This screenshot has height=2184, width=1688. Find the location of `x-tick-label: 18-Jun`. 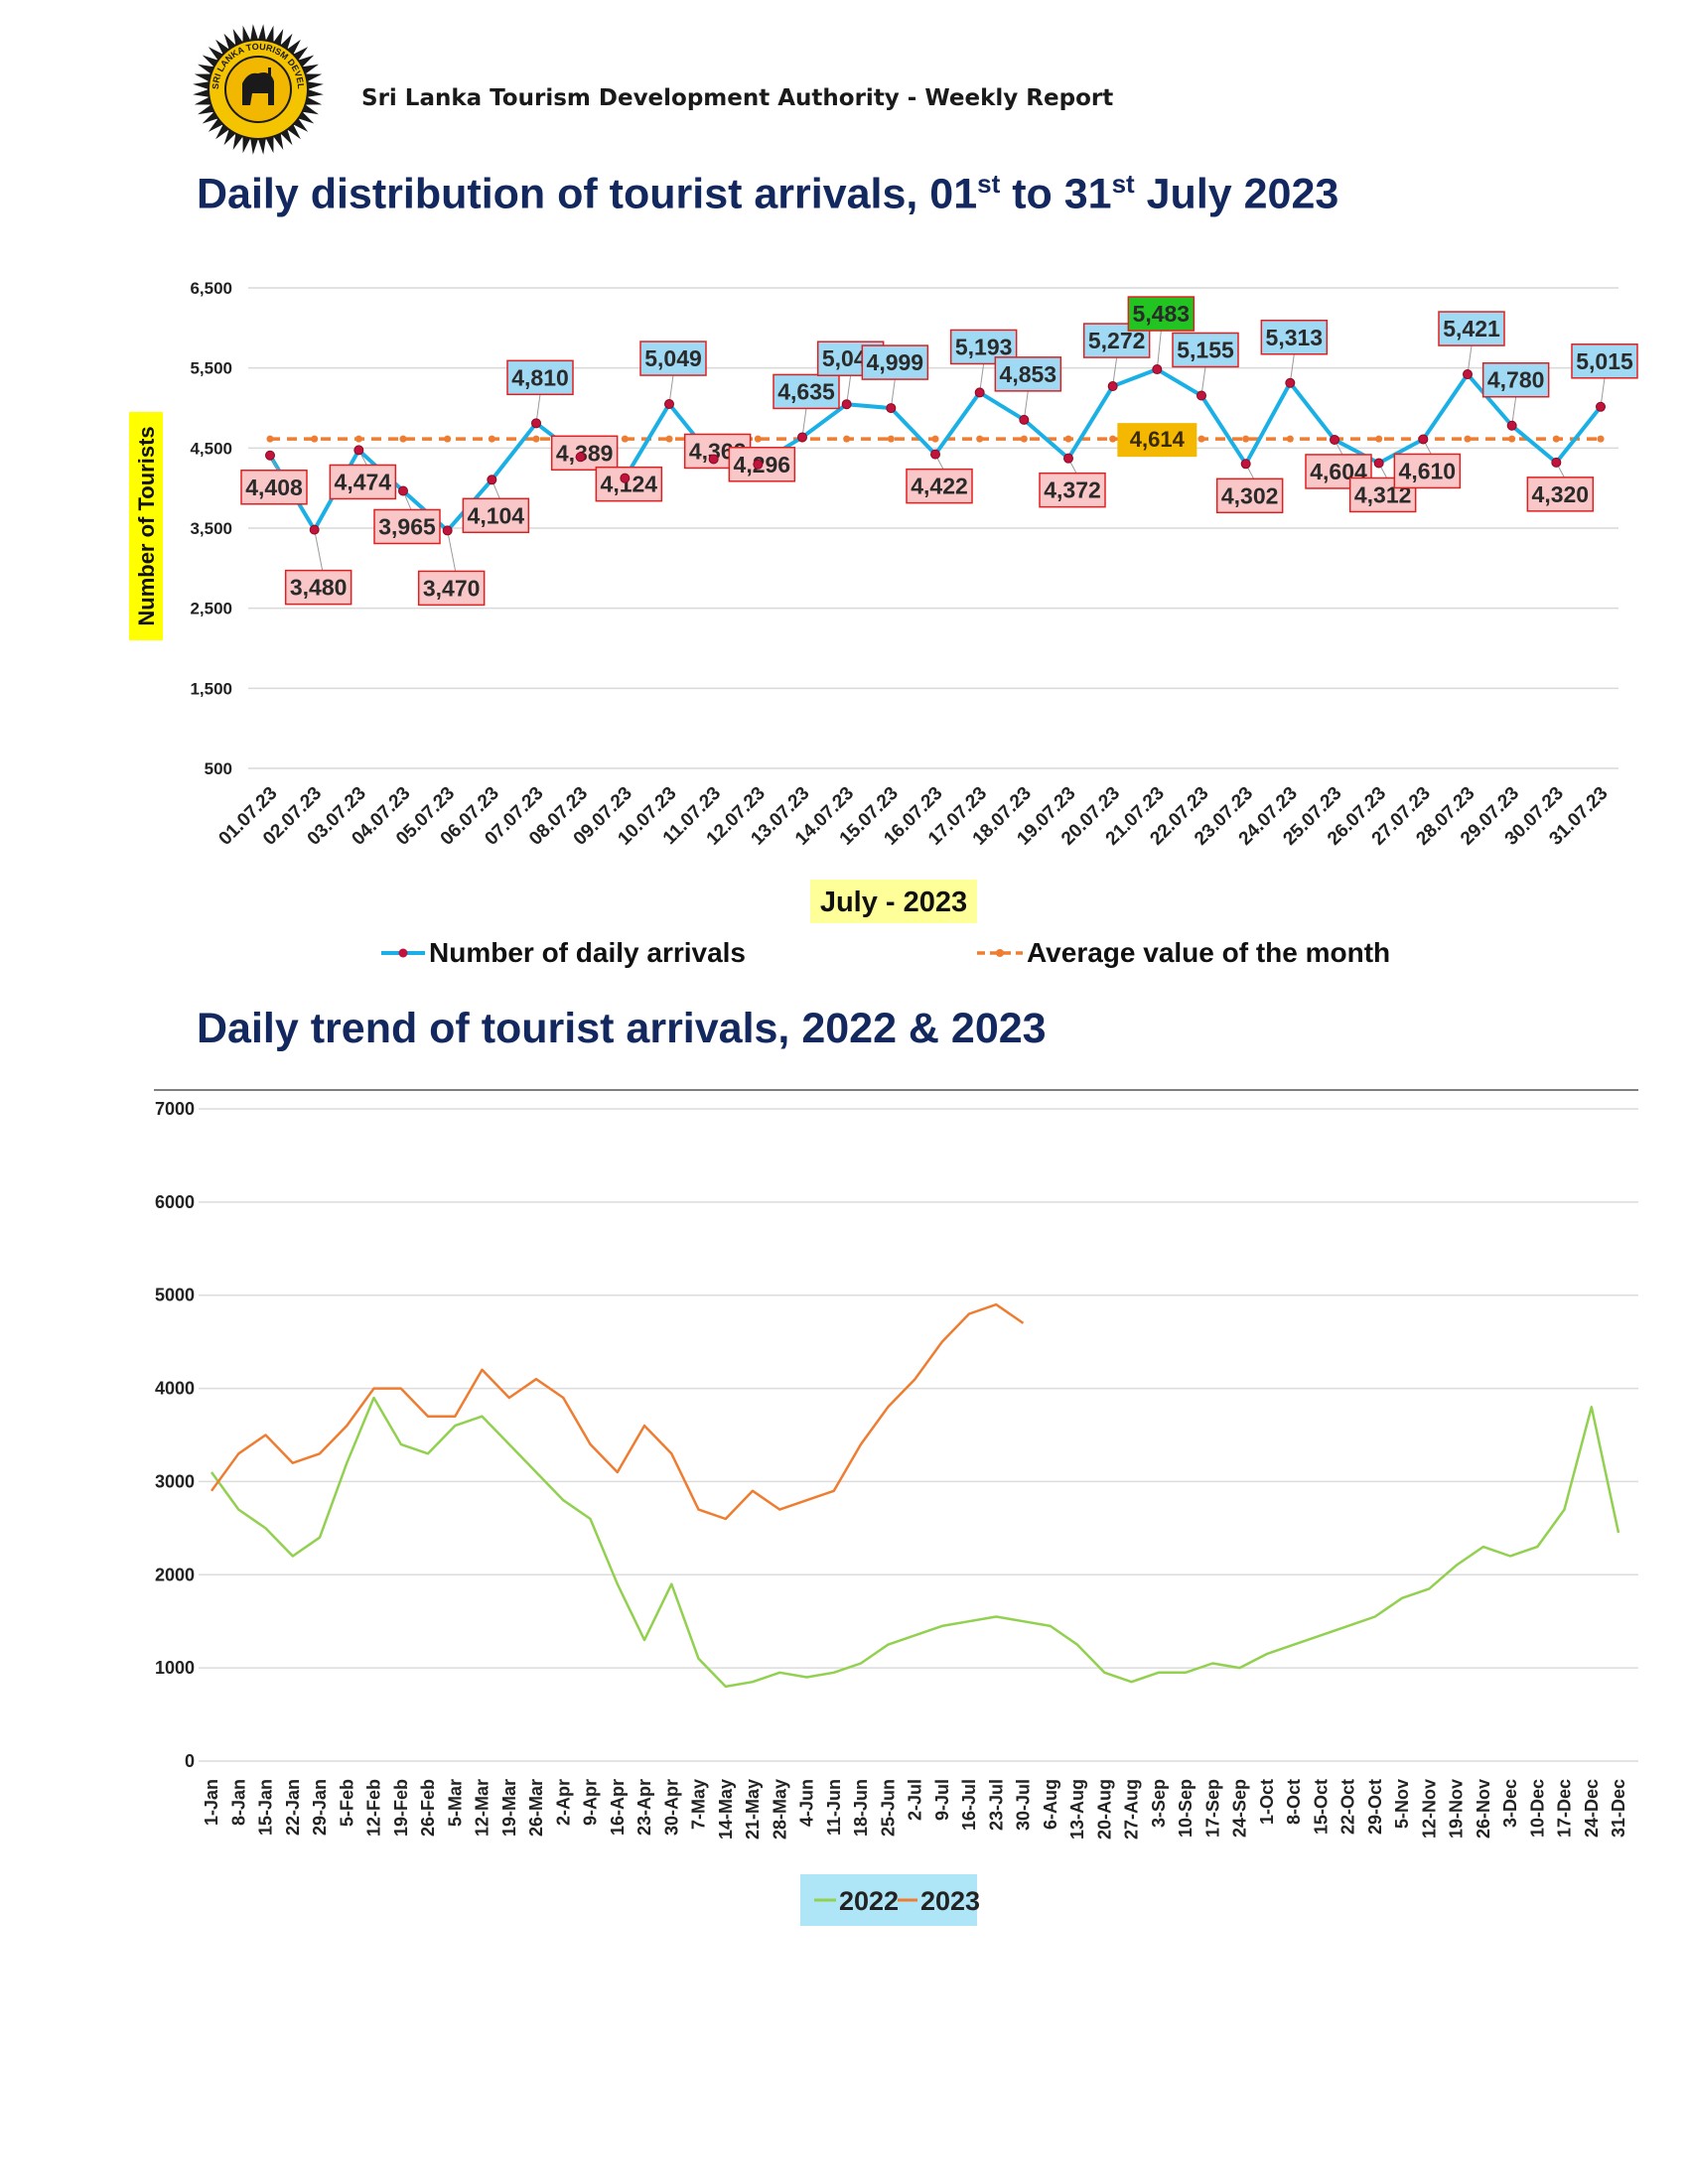

x-tick-label: 18-Jun is located at coordinates (861, 1808).